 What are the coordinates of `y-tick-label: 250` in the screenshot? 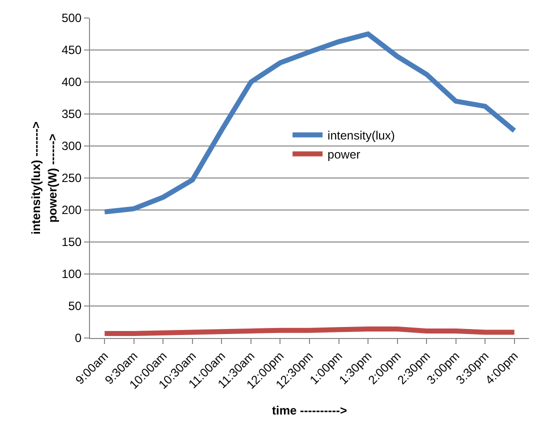 It's located at (72, 178).